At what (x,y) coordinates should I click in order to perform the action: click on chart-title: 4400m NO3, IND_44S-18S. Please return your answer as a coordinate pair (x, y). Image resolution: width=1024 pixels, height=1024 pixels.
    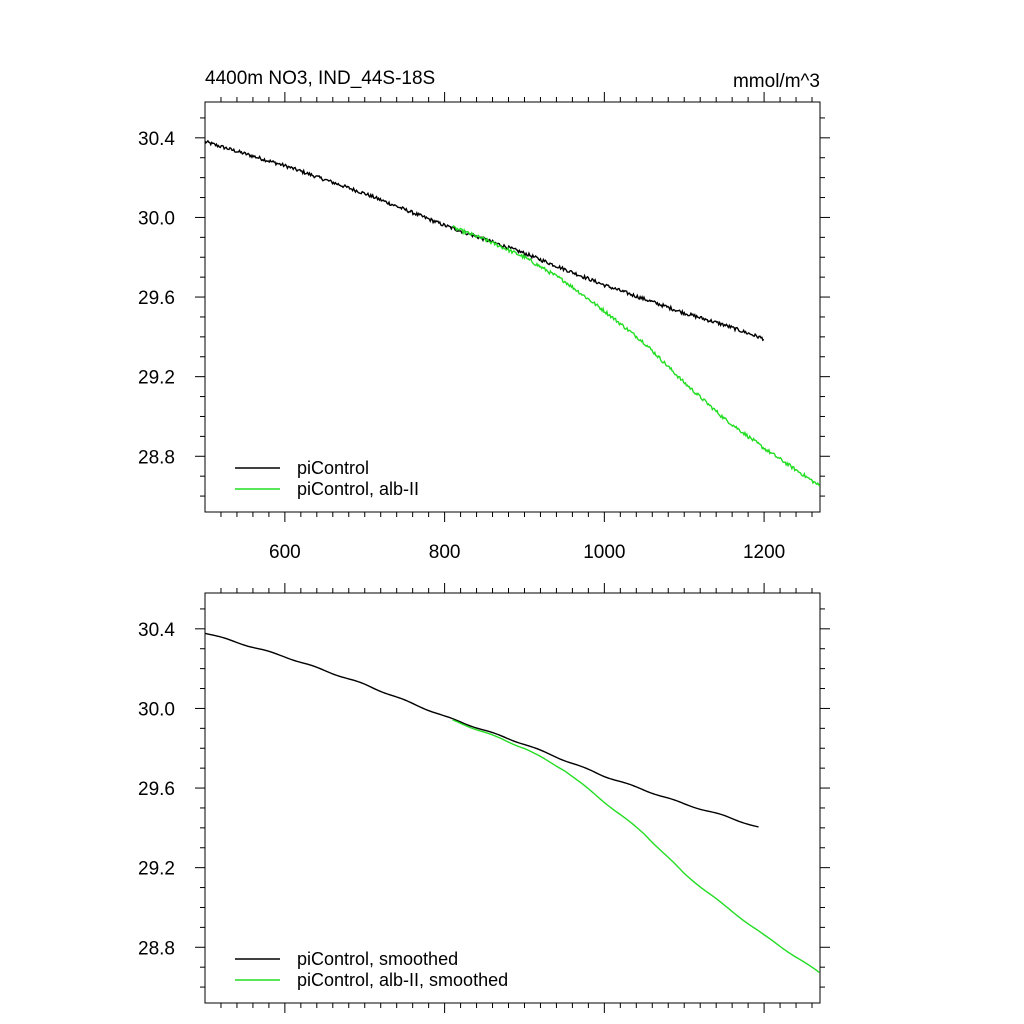
    Looking at the image, I should click on (320, 78).